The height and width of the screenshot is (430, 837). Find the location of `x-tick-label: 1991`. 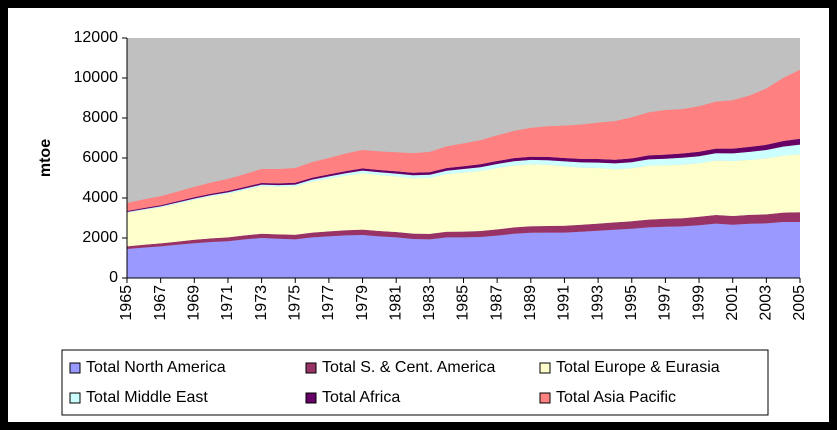

x-tick-label: 1991 is located at coordinates (564, 303).